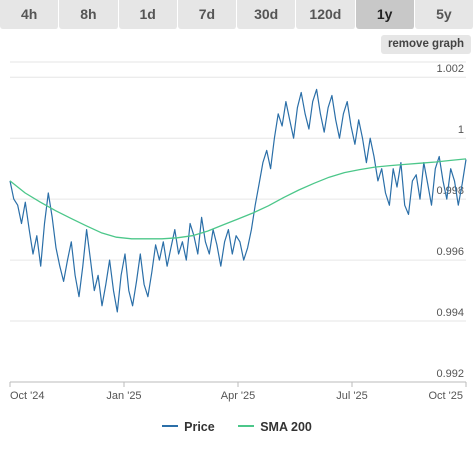  Describe the element at coordinates (170, 425) in the screenshot. I see `legend-swatch-price` at that location.